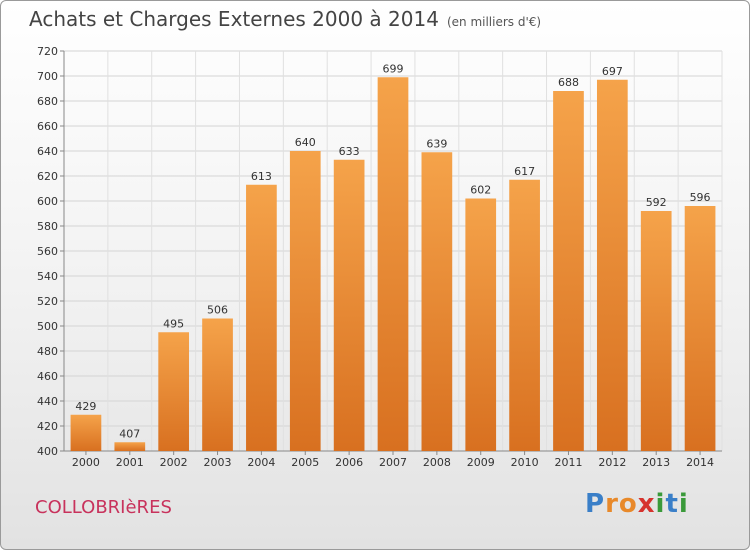 The height and width of the screenshot is (550, 750). Describe the element at coordinates (218, 462) in the screenshot. I see `x-tick-label: 2003` at that location.